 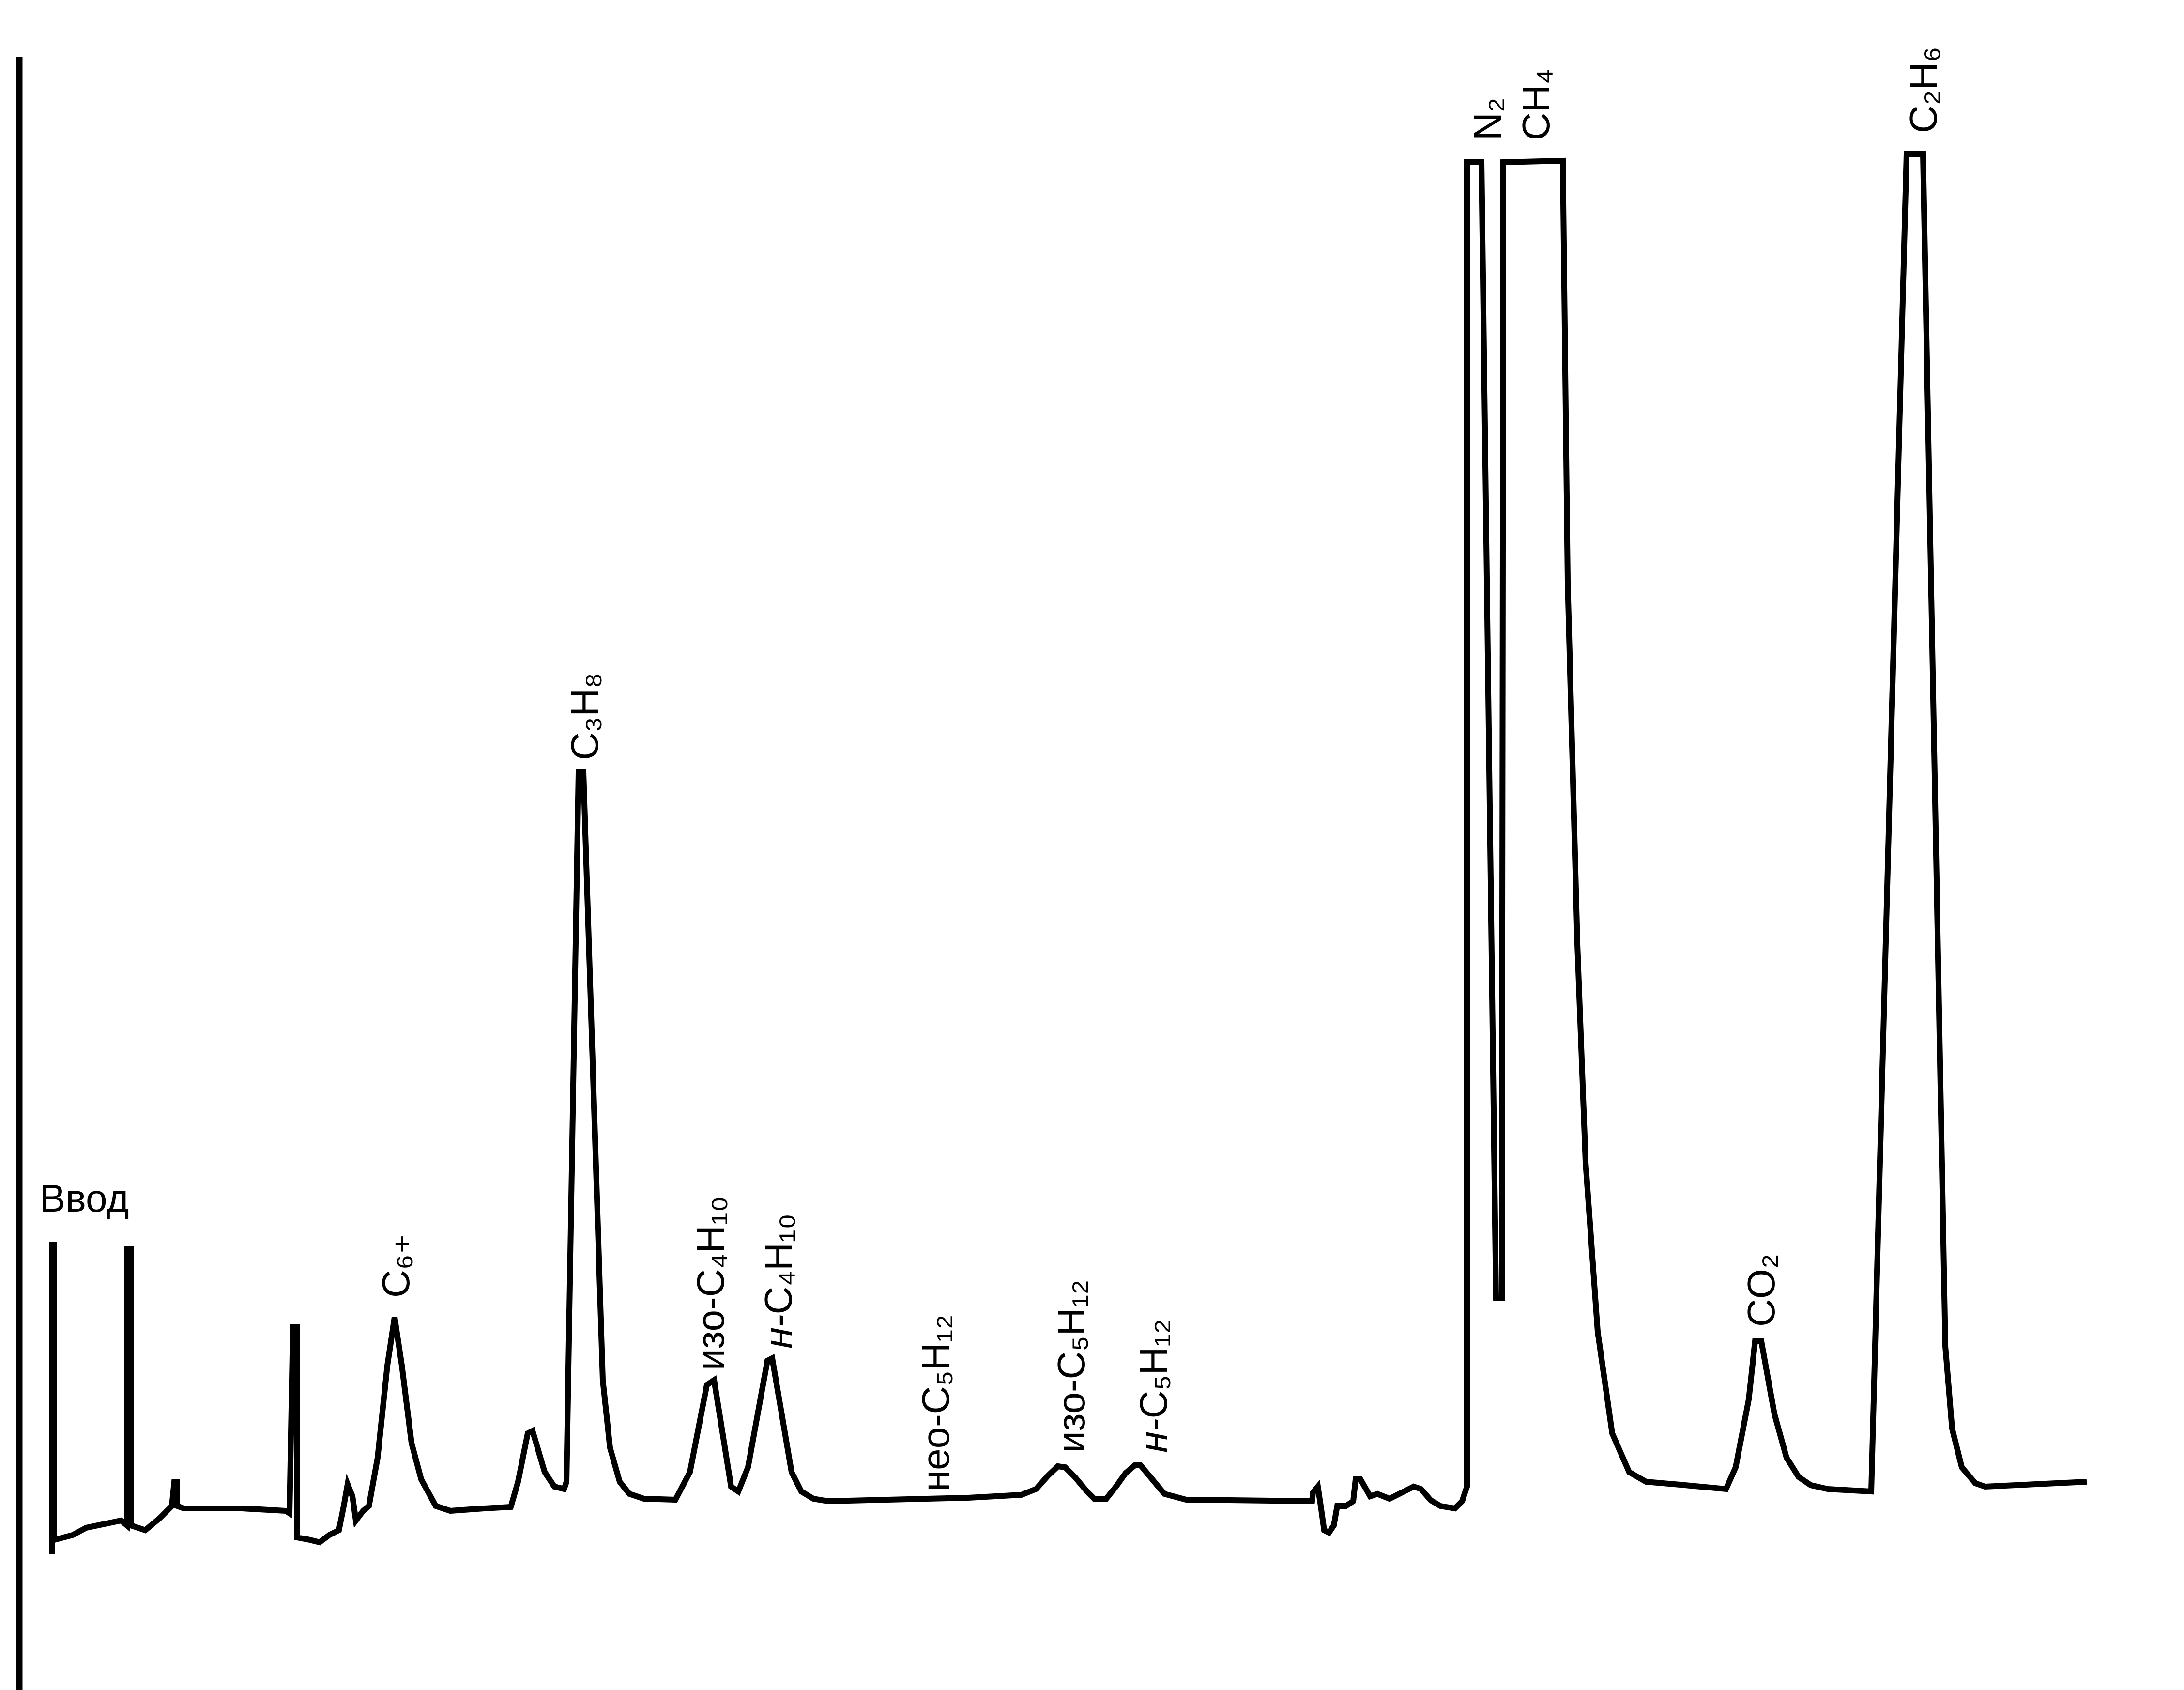 I want to click on label-n-c4h10-formula: C₄H₁₀, so click(x=779, y=1264).